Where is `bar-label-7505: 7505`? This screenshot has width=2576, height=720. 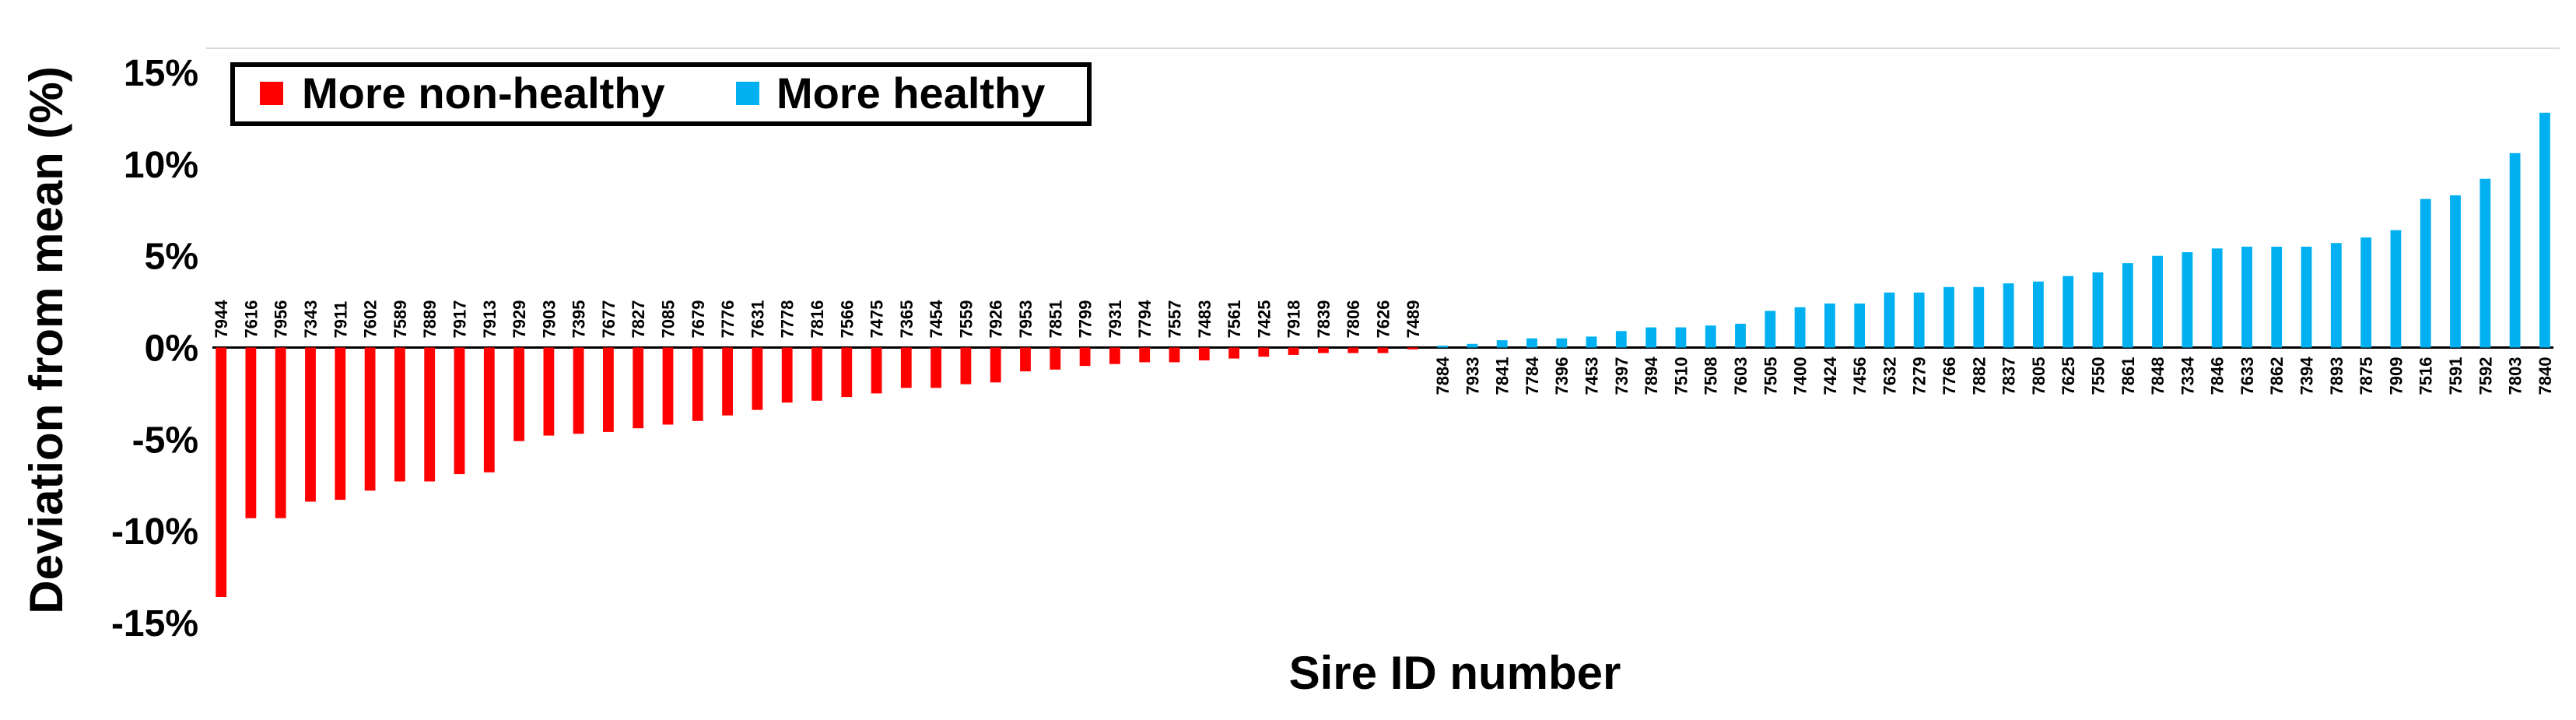
bar-label-7505: 7505 is located at coordinates (1770, 376).